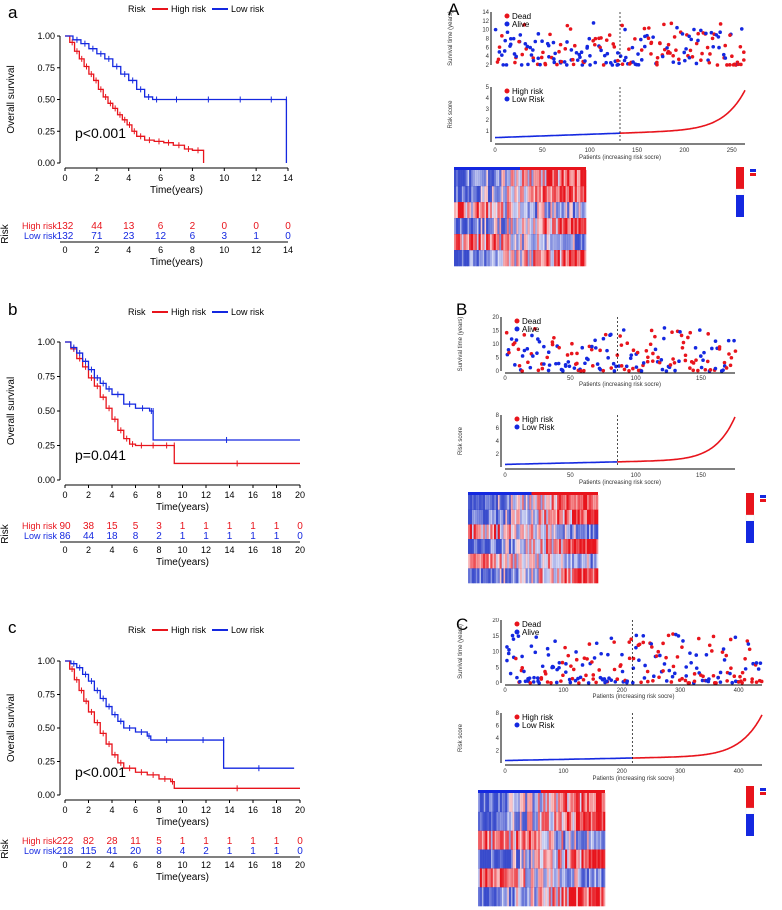 Image resolution: width=782 pixels, height=910 pixels. I want to click on status-x-tick: 300, so click(680, 691).